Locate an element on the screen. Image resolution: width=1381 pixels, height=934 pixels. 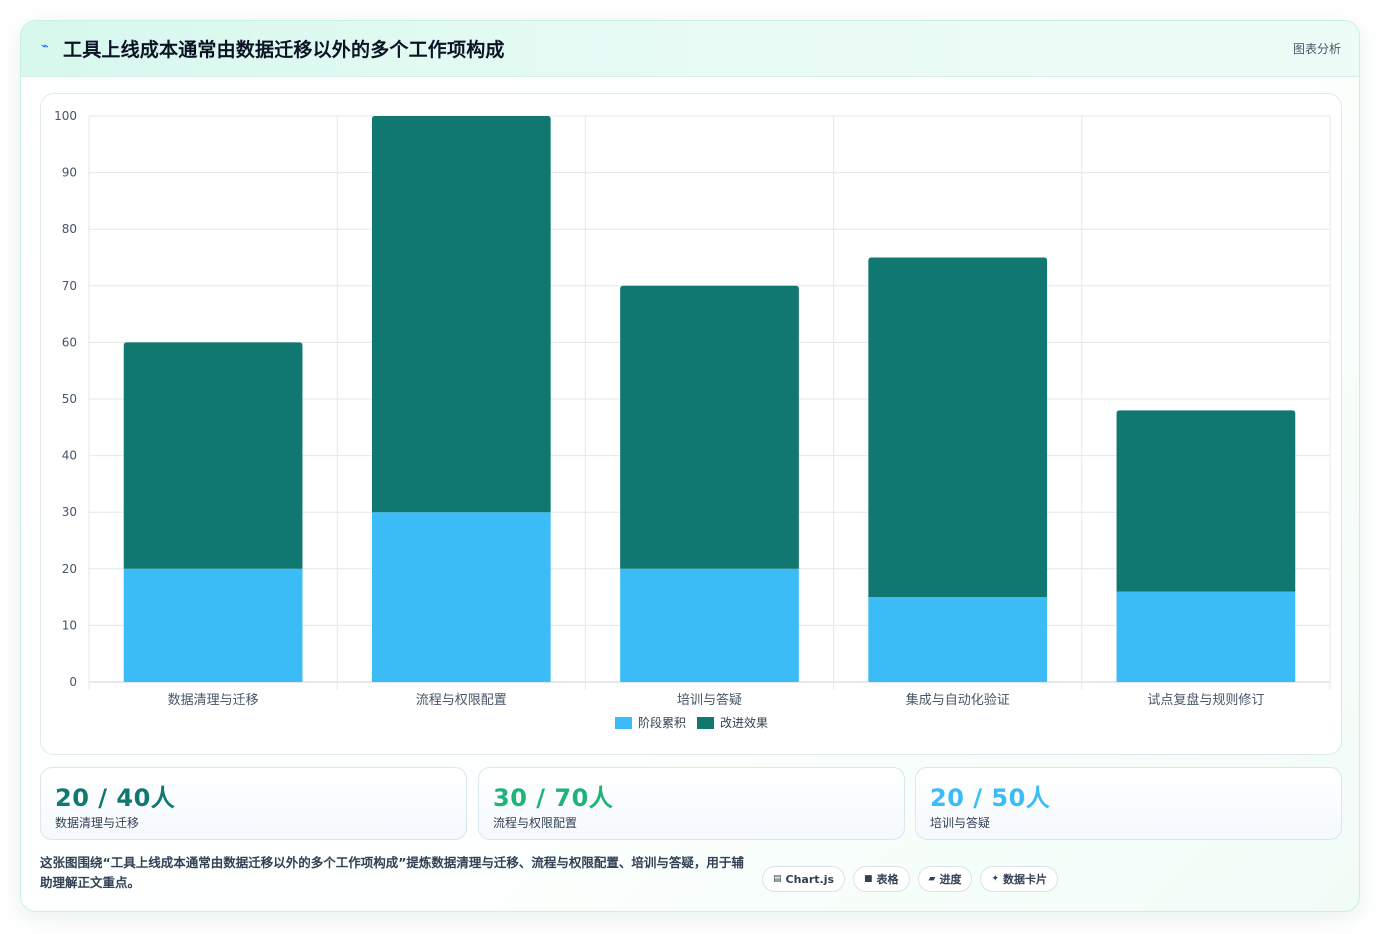
stat-value-2: 30 / 70人 is located at coordinates (553, 798).